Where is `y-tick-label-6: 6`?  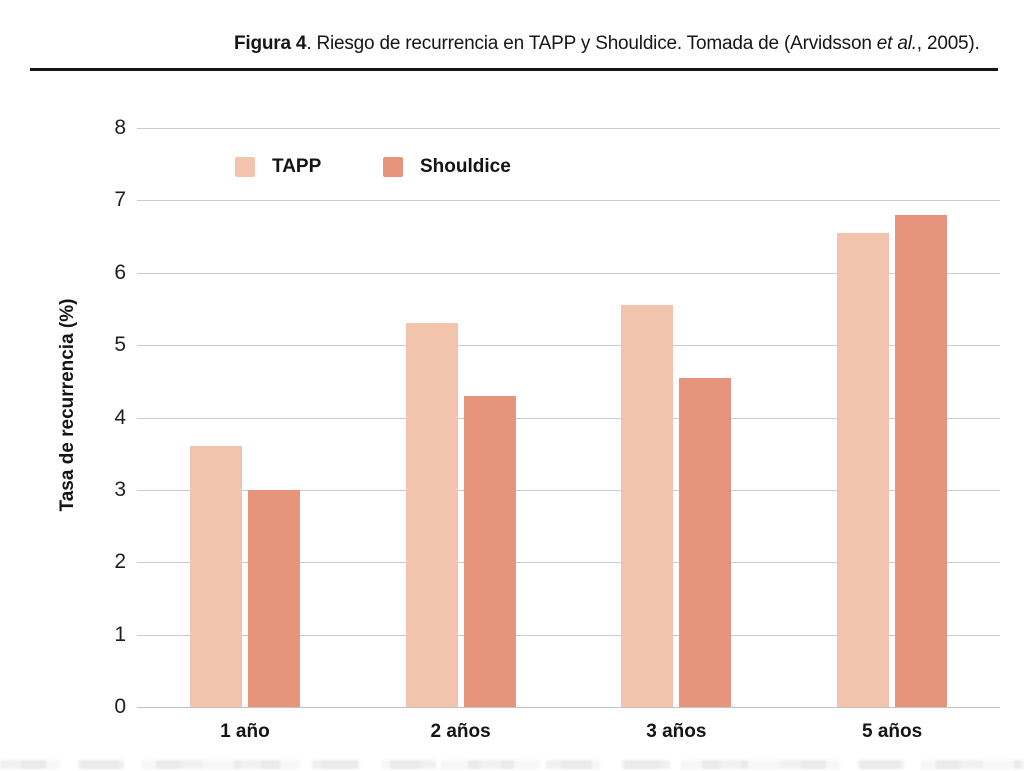 y-tick-label-6: 6 is located at coordinates (120, 272).